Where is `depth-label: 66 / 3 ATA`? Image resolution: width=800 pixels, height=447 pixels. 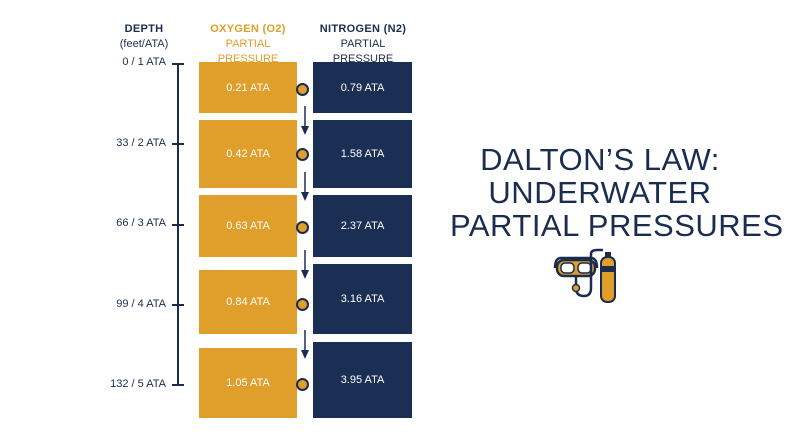 depth-label: 66 / 3 ATA is located at coordinates (141, 223).